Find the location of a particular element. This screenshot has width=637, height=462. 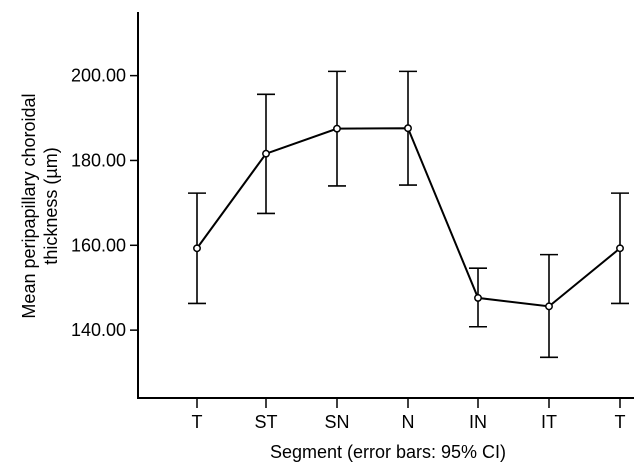

x-tick-label: N is located at coordinates (408, 422).